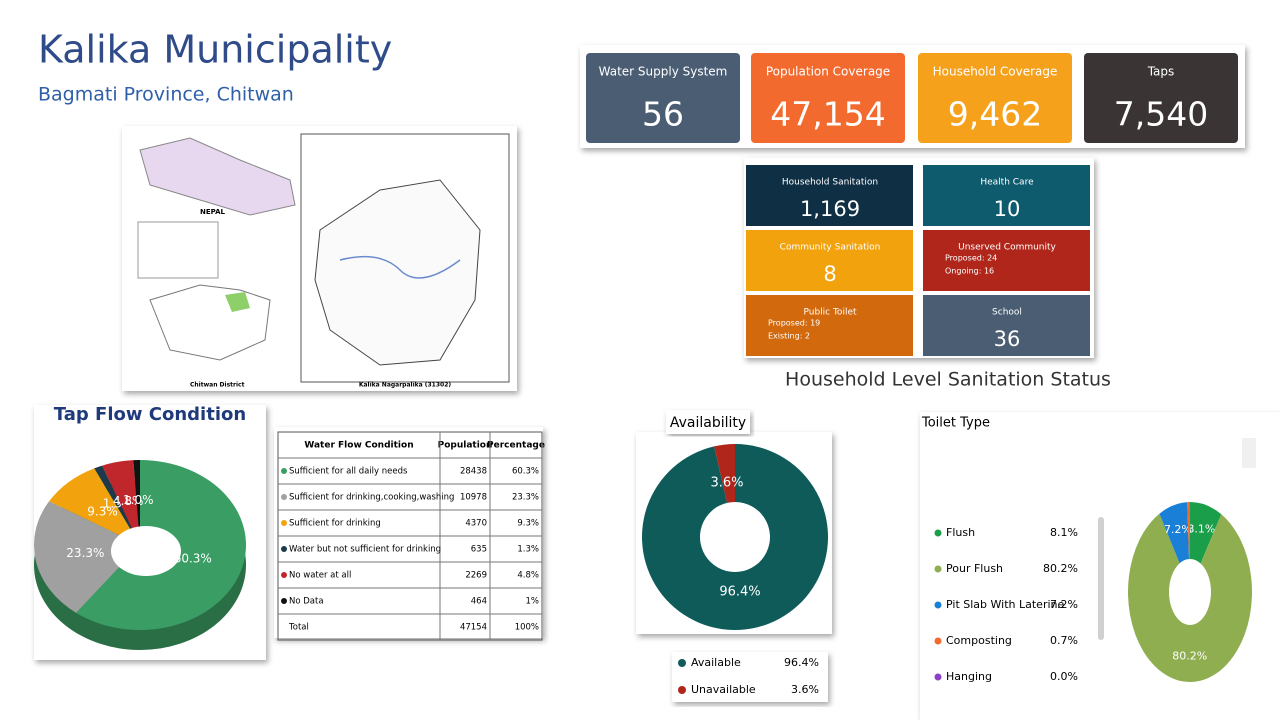  I want to click on map-label: NEPAL, so click(213, 212).